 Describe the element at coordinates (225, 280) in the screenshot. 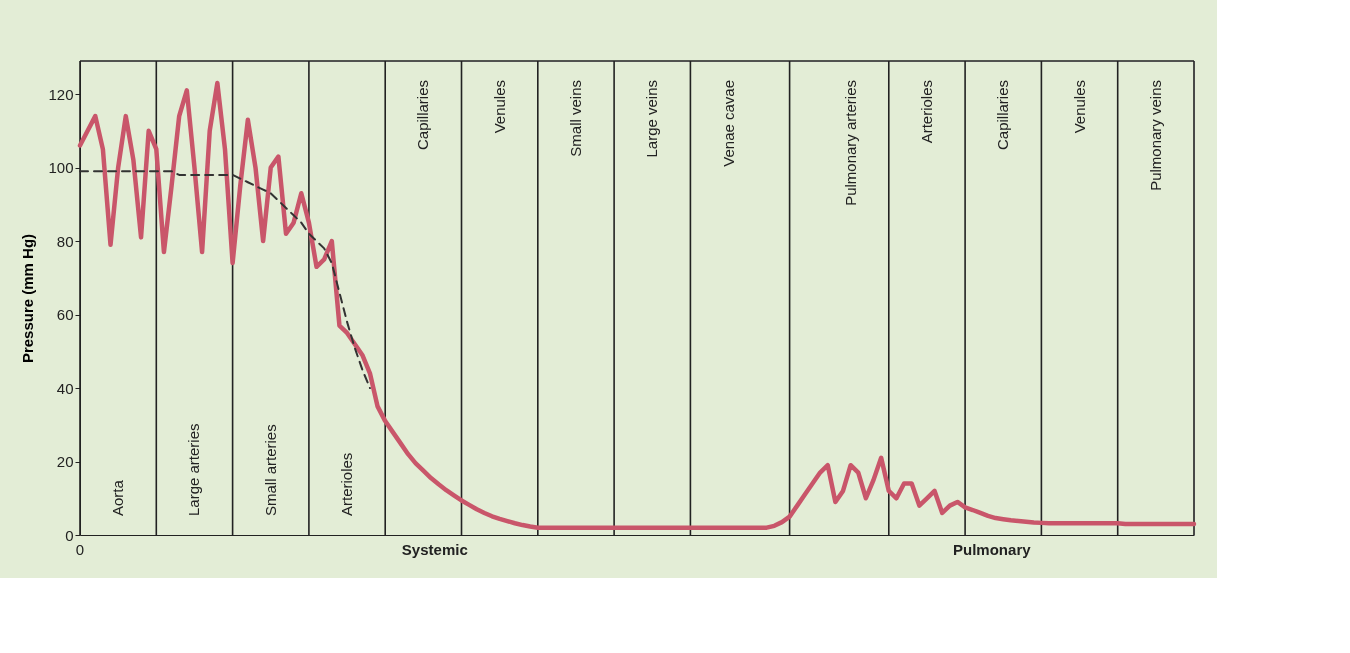

I see `line-series` at that location.